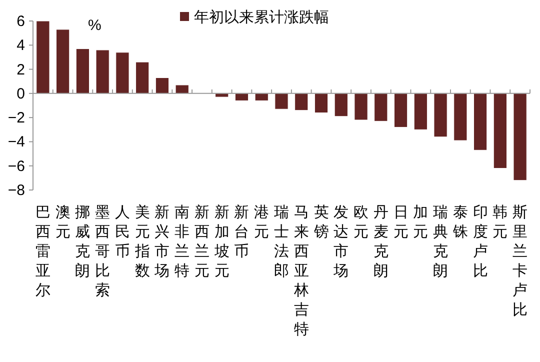 The height and width of the screenshot is (362, 540). What do you see at coordinates (440, 242) in the screenshot?
I see `x-tick-label: 瑞典克朗` at bounding box center [440, 242].